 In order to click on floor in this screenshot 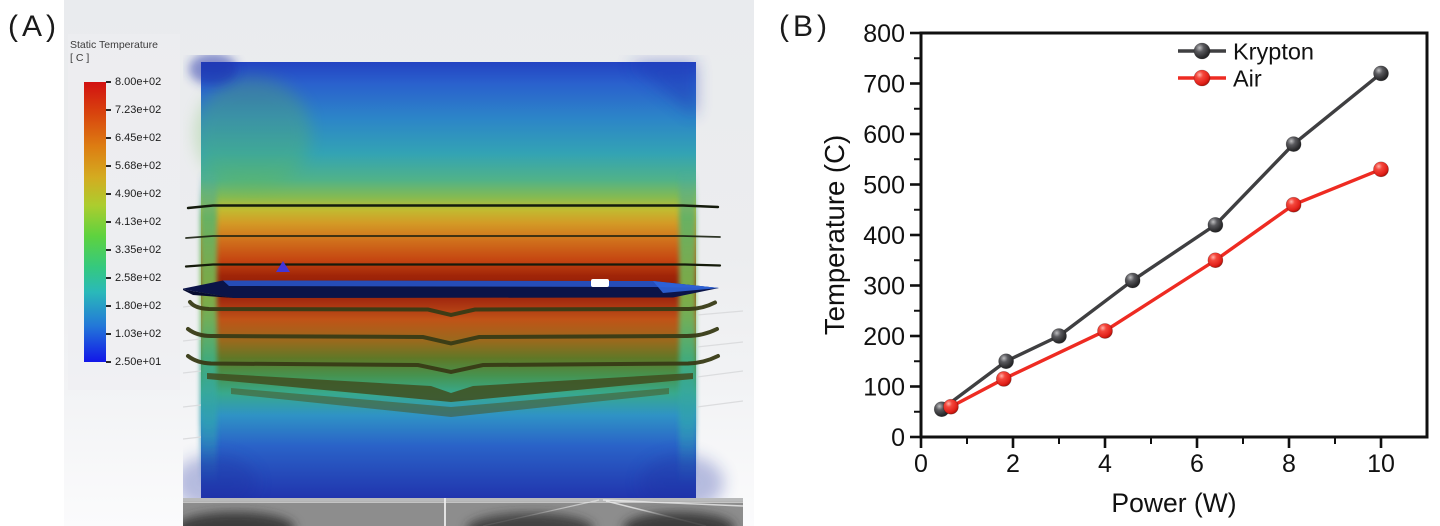, I will do `click(463, 512)`.